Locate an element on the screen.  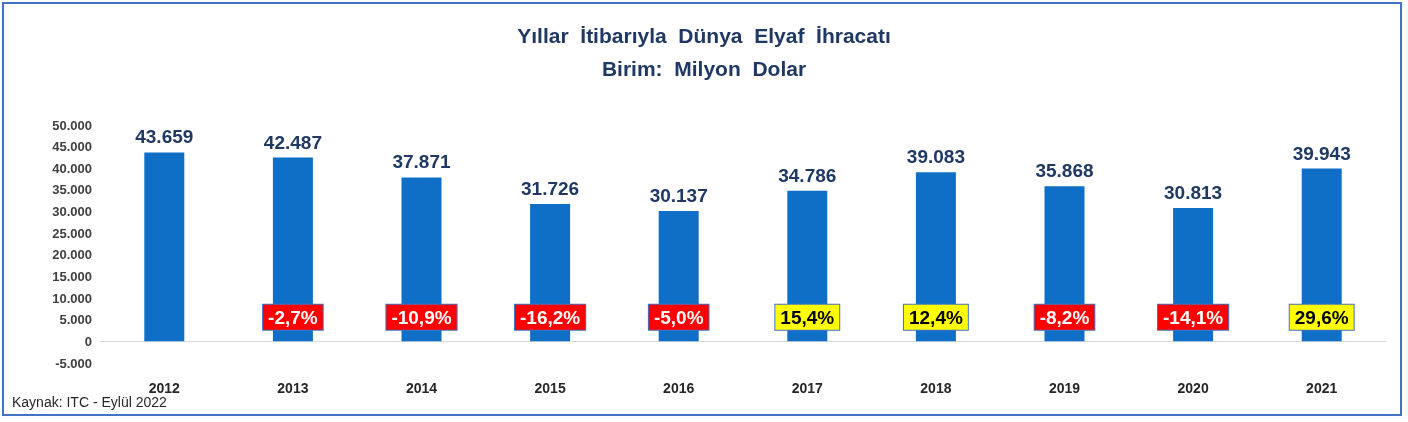
x-tick-label: 2019 is located at coordinates (1064, 388).